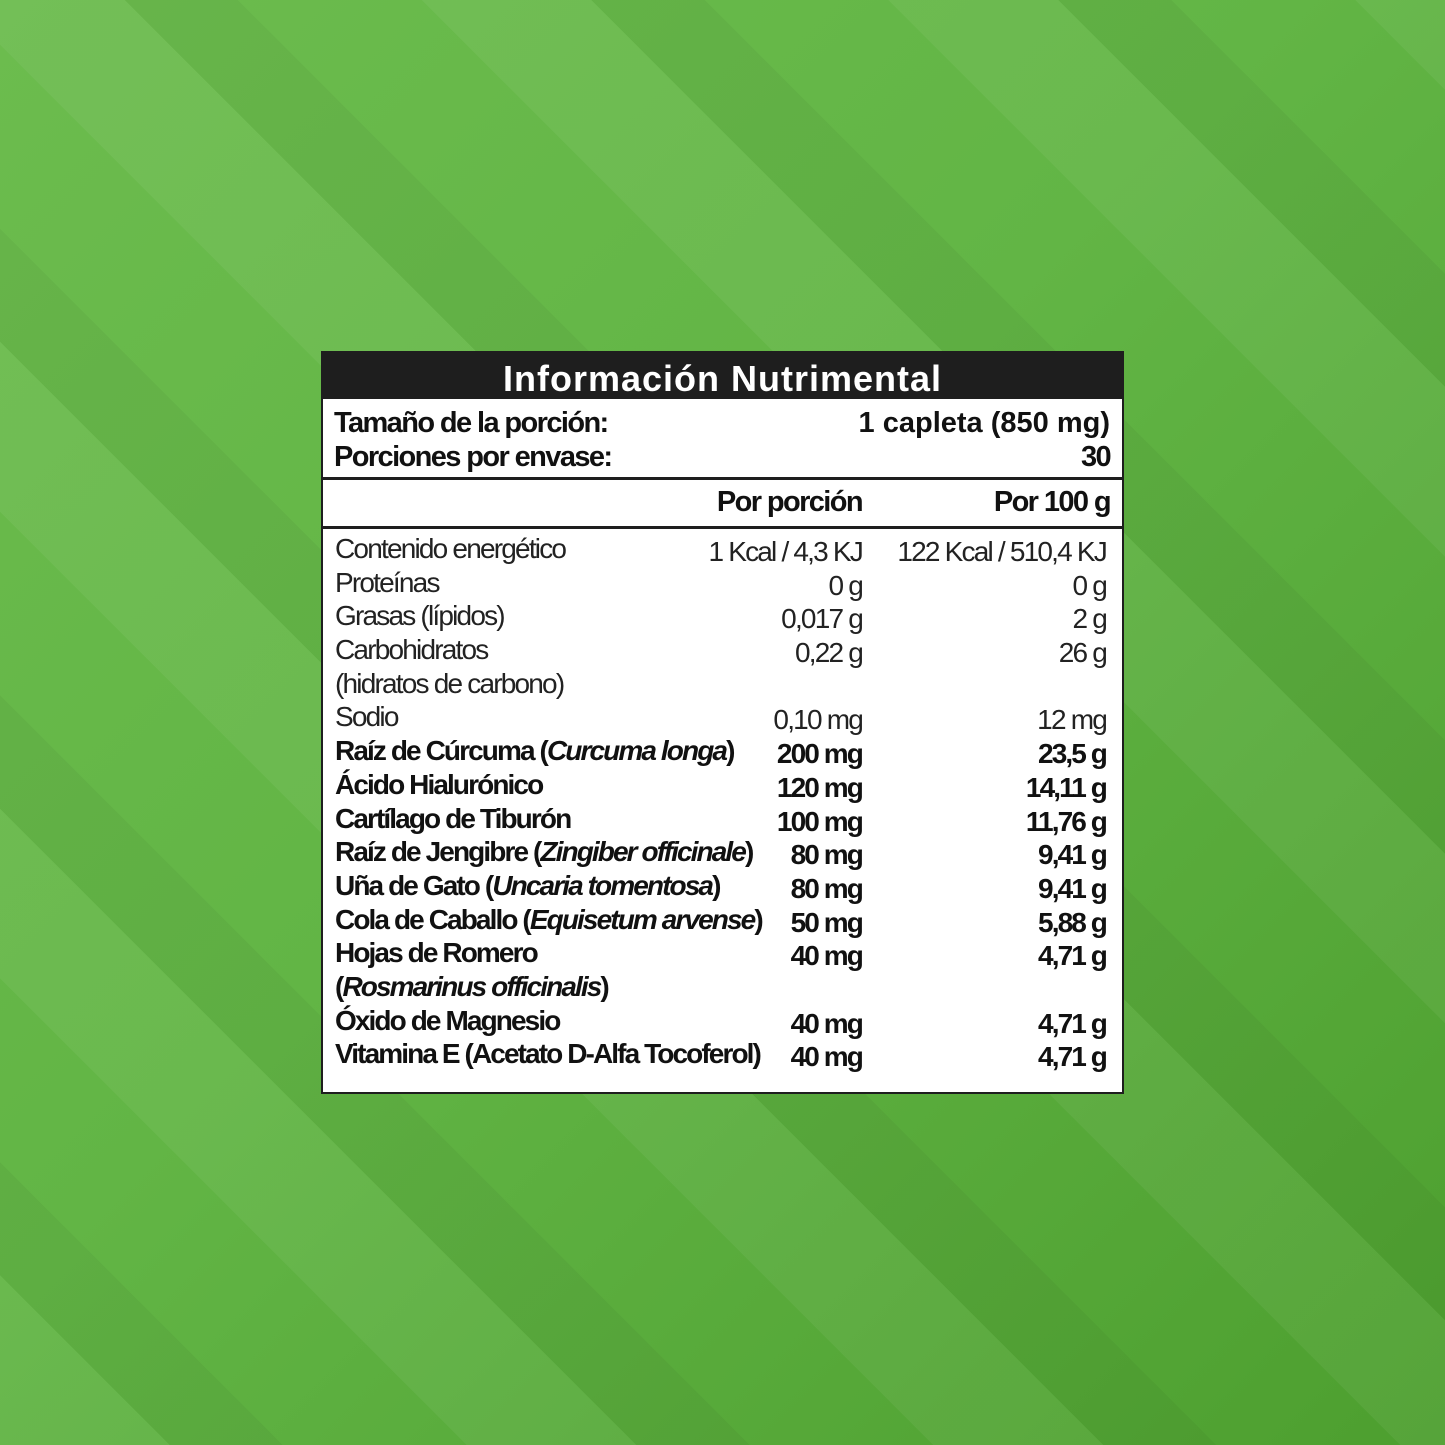 The height and width of the screenshot is (1445, 1445). What do you see at coordinates (473, 457) in the screenshot?
I see `servings-count-label: Porciones por envase:` at bounding box center [473, 457].